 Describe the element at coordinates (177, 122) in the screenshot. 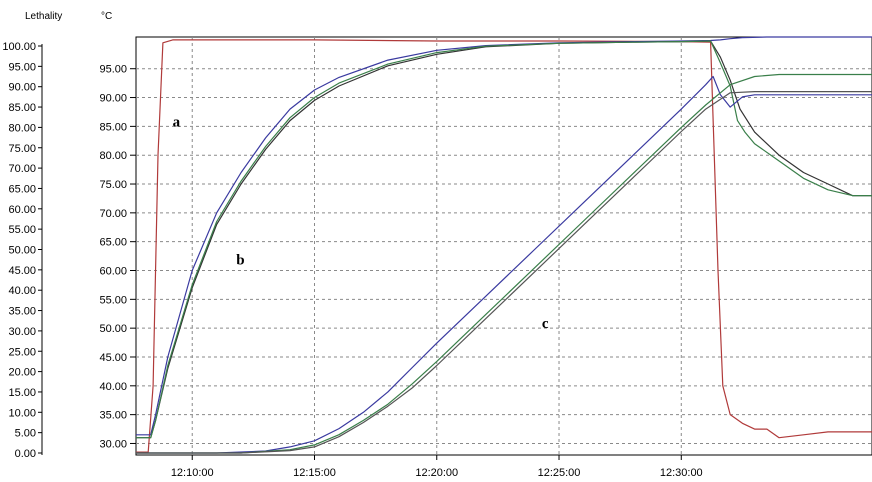

I see `curve-label-a: a` at that location.